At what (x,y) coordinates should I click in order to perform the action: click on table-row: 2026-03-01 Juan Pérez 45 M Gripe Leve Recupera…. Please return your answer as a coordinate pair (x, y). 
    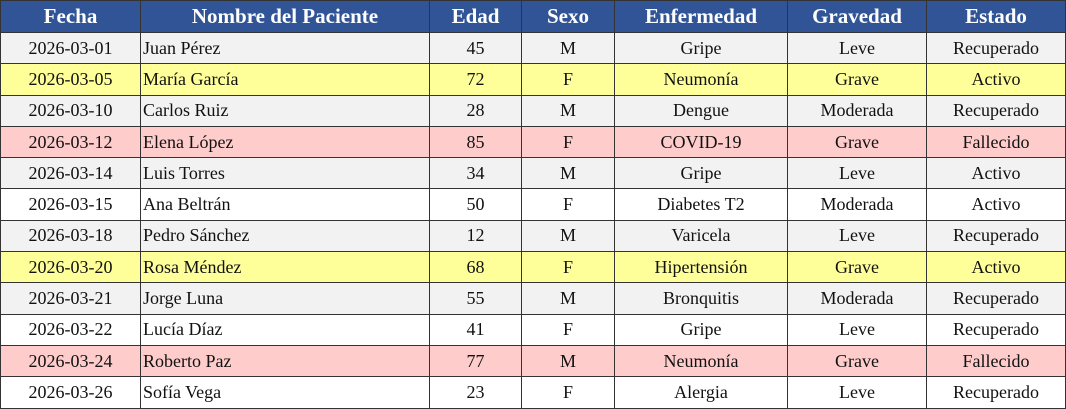
    Looking at the image, I should click on (533, 48).